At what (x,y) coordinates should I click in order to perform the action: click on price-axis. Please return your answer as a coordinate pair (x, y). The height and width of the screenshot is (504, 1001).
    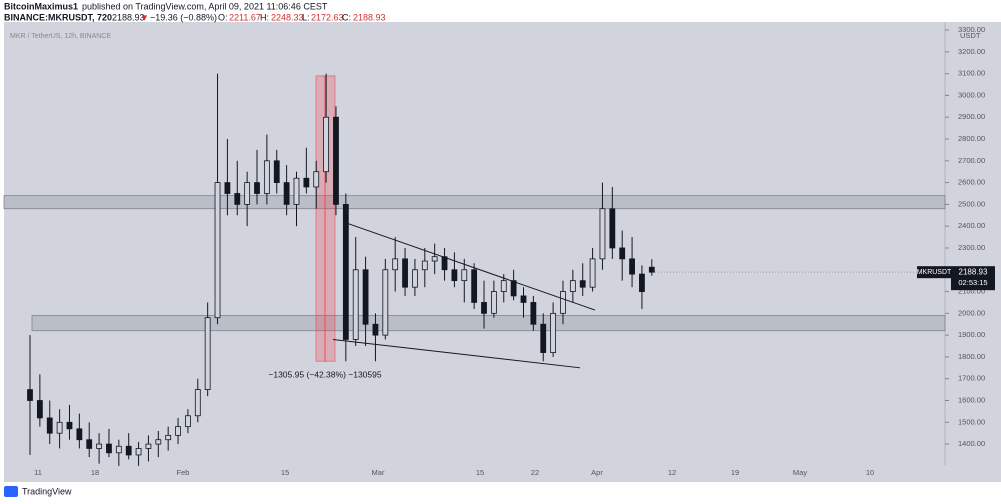
    Looking at the image, I should click on (973, 243).